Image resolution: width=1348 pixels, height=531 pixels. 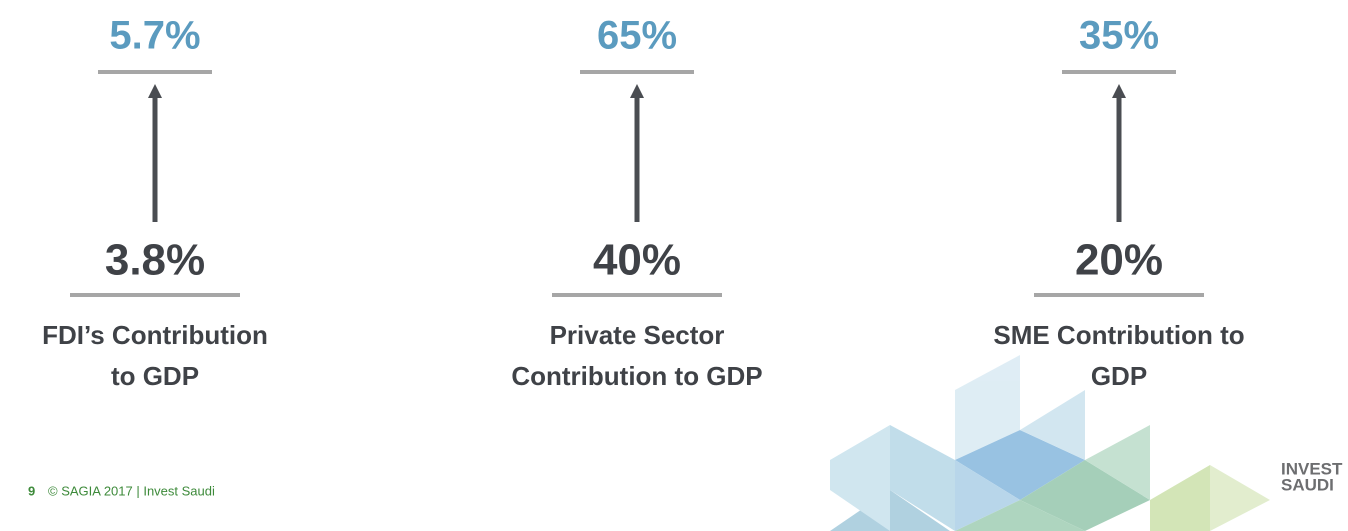 What do you see at coordinates (637, 260) in the screenshot?
I see `current-value: 40%` at bounding box center [637, 260].